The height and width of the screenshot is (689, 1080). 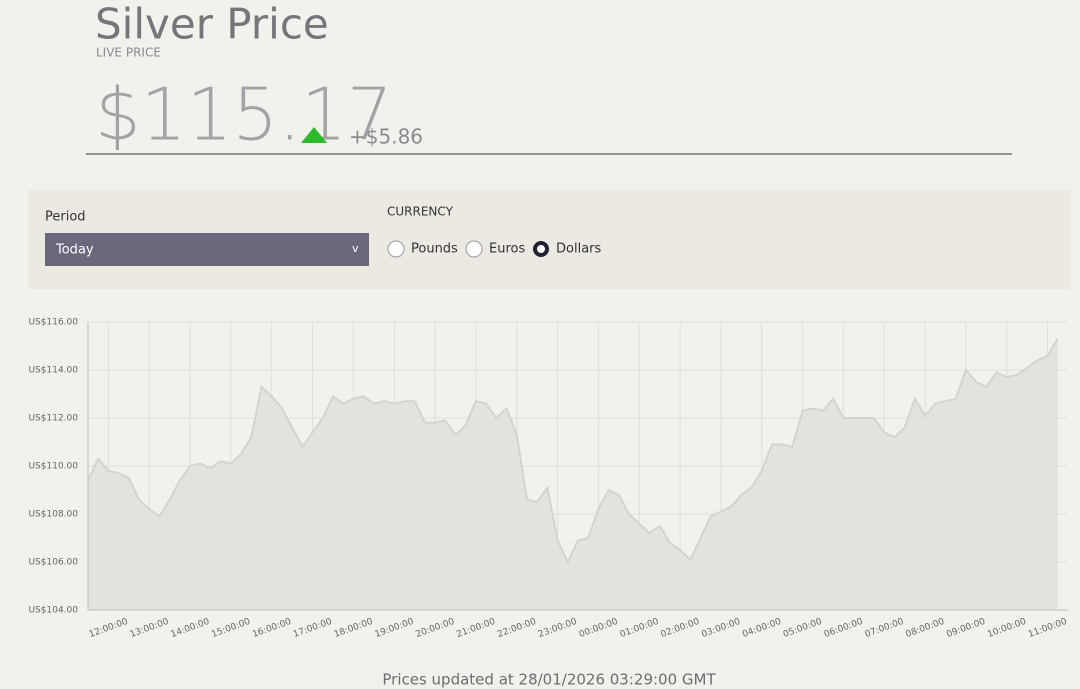 What do you see at coordinates (681, 628) in the screenshot?
I see `x-tick-label: 02:00:00` at bounding box center [681, 628].